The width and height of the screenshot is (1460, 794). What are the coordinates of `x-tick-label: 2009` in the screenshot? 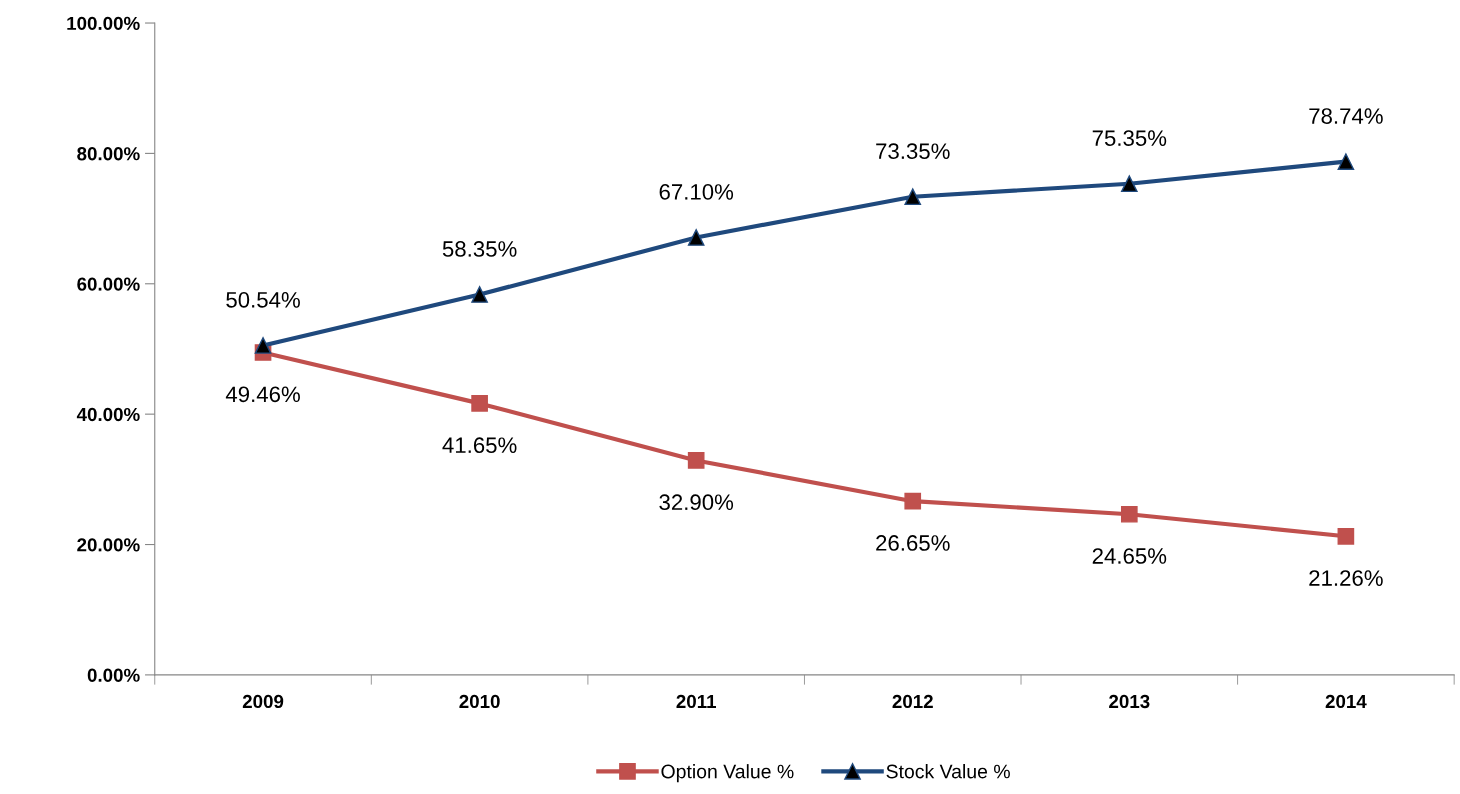 It's located at (263, 701).